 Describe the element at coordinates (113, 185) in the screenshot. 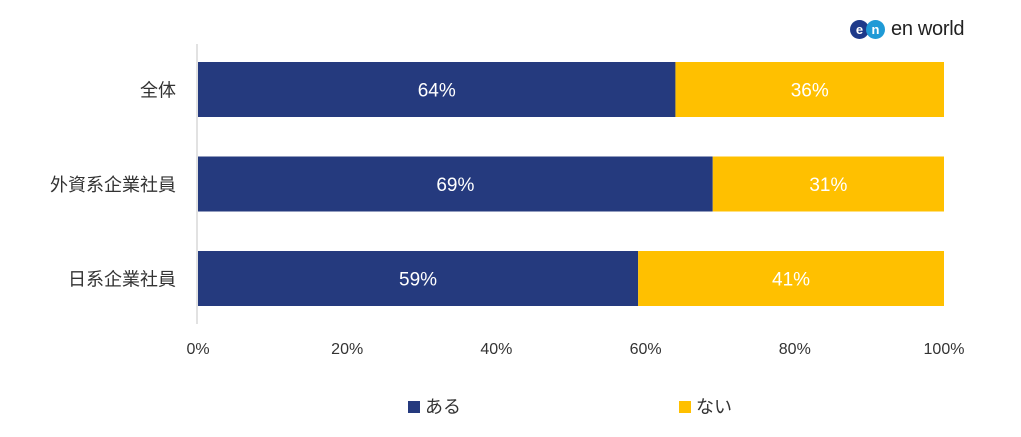

I see `category-label: 外資系企業社員` at that location.